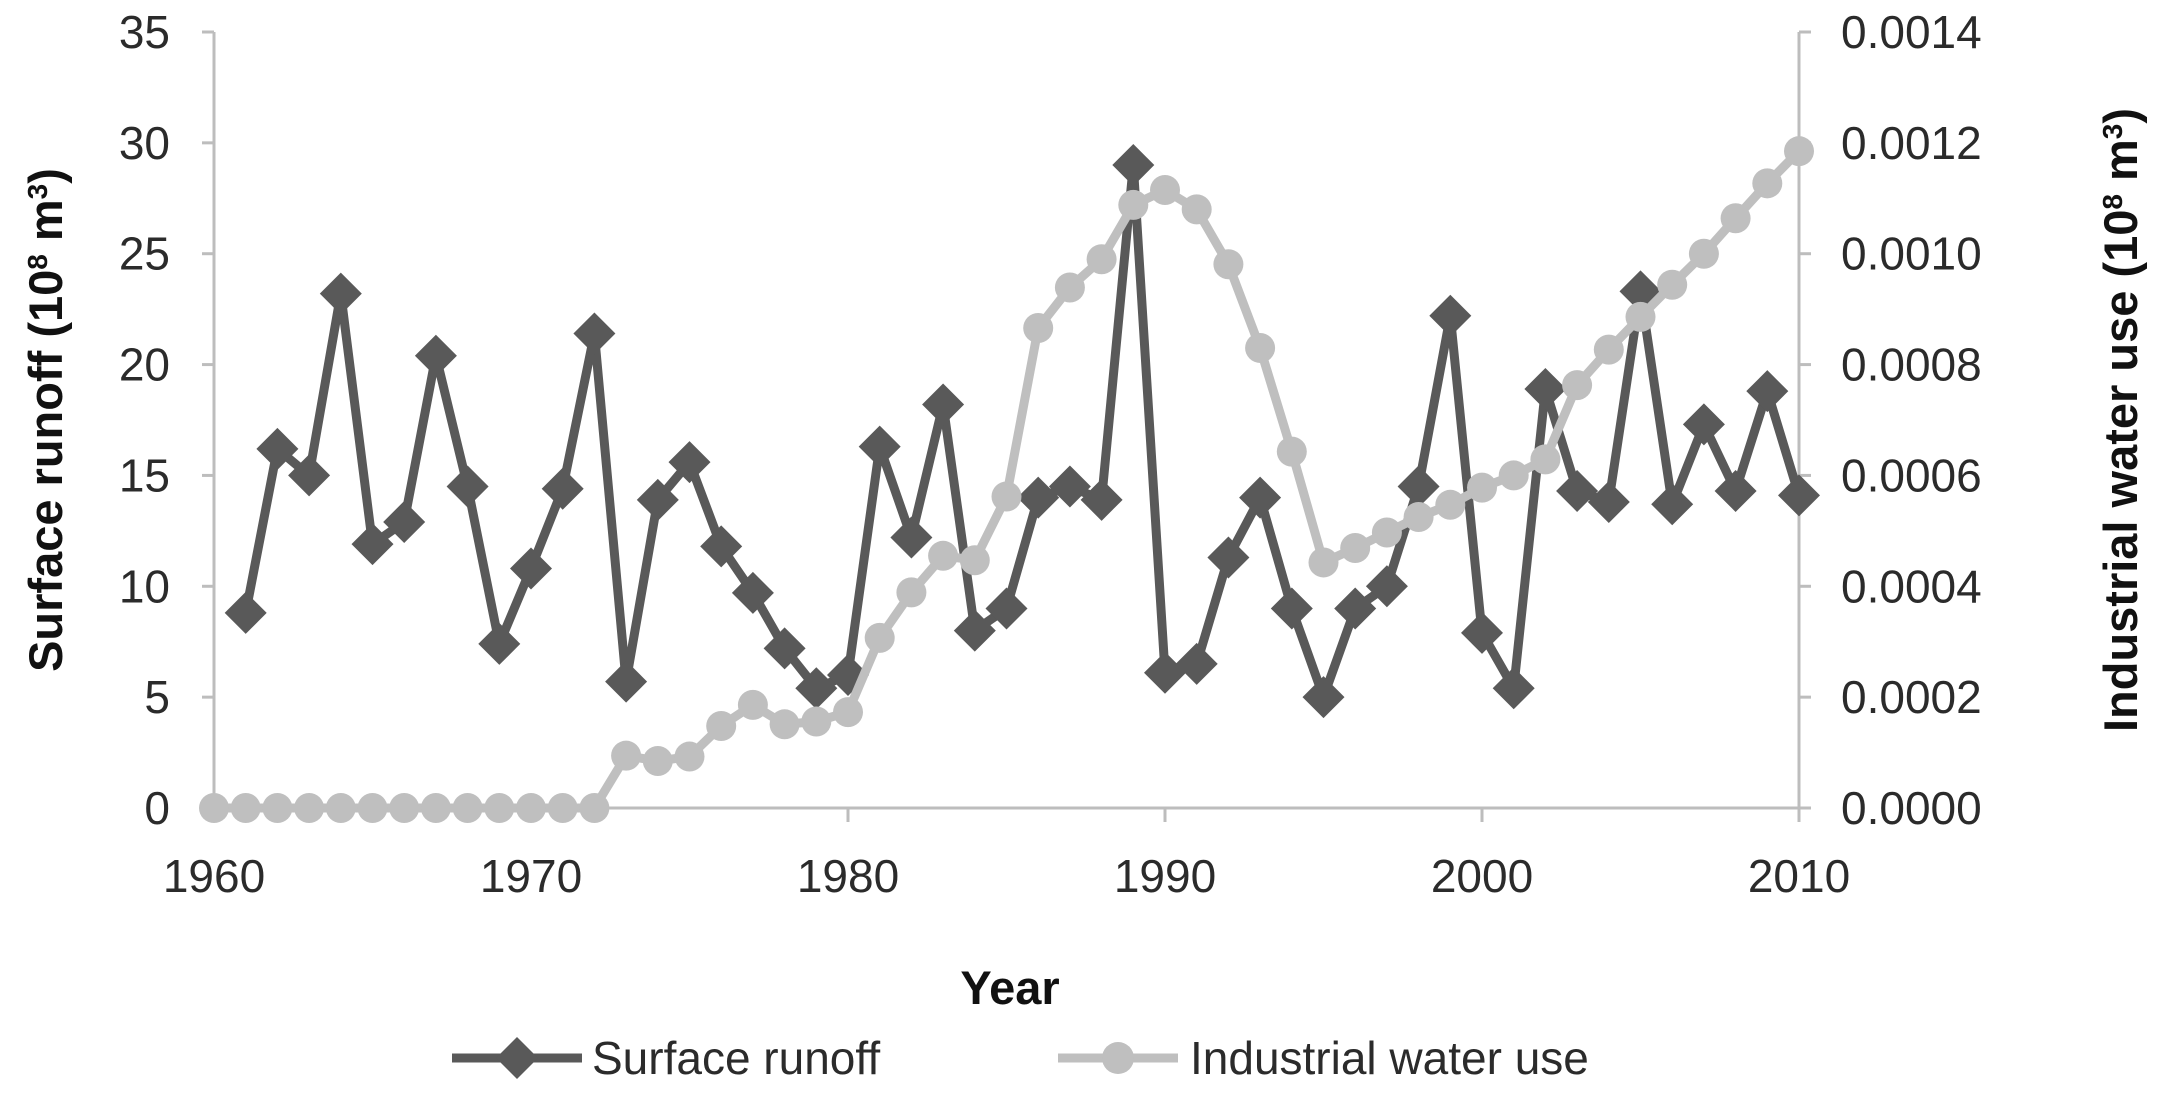 This screenshot has width=2171, height=1098. Describe the element at coordinates (1165, 876) in the screenshot. I see `x-axis-tick-label: 1990` at that location.